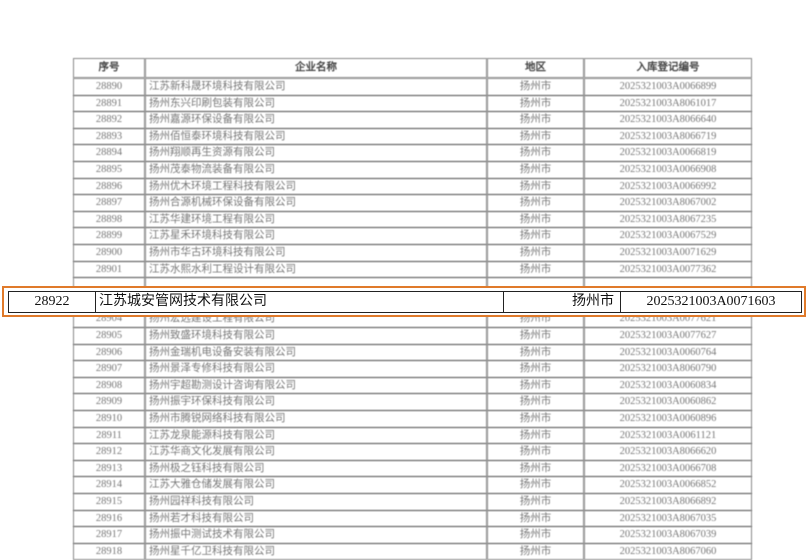  What do you see at coordinates (668, 485) in the screenshot?
I see `table-cell: 2025321003A0066852` at bounding box center [668, 485].